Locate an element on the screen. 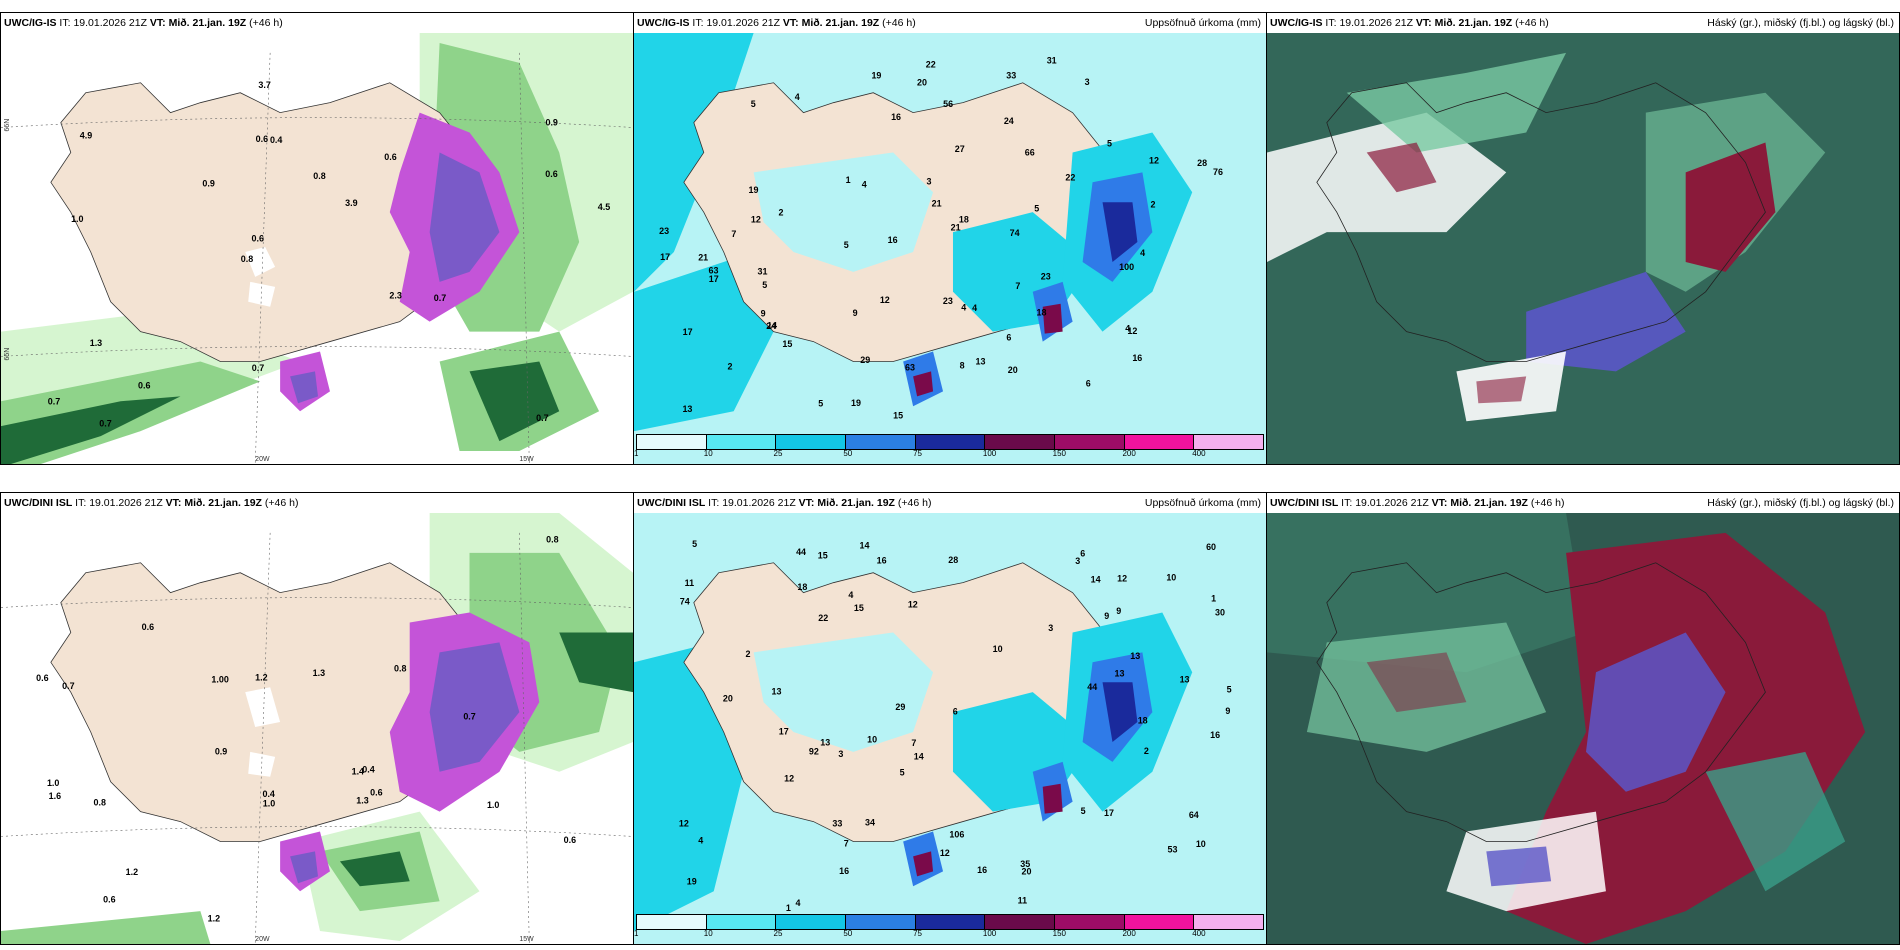  value-label: 21 is located at coordinates (937, 204).